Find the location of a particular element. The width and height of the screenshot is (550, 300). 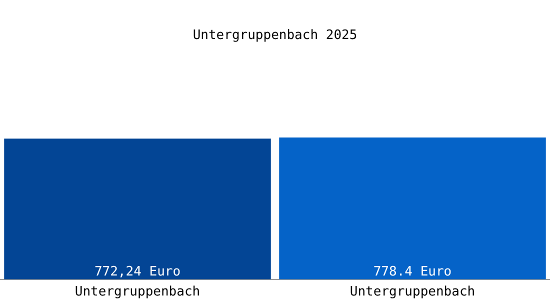

chart-title: Untergruppenbach 2025 is located at coordinates (275, 36).